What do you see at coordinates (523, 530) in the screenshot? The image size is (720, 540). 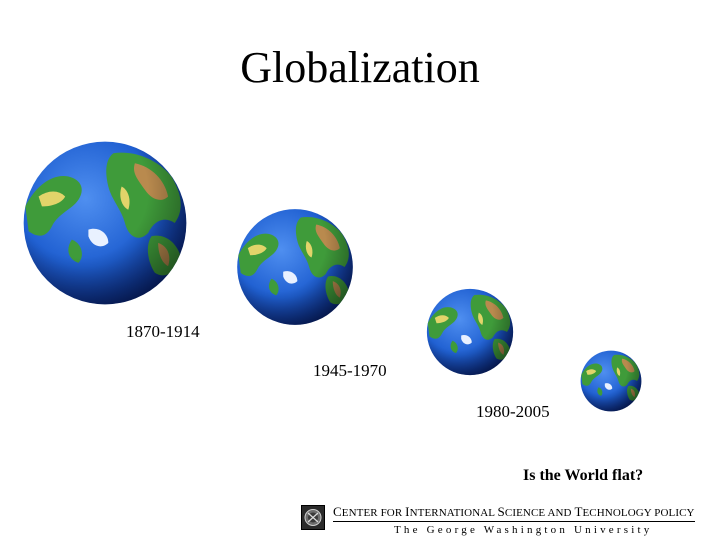 I see `university-name: The George Washington University` at bounding box center [523, 530].